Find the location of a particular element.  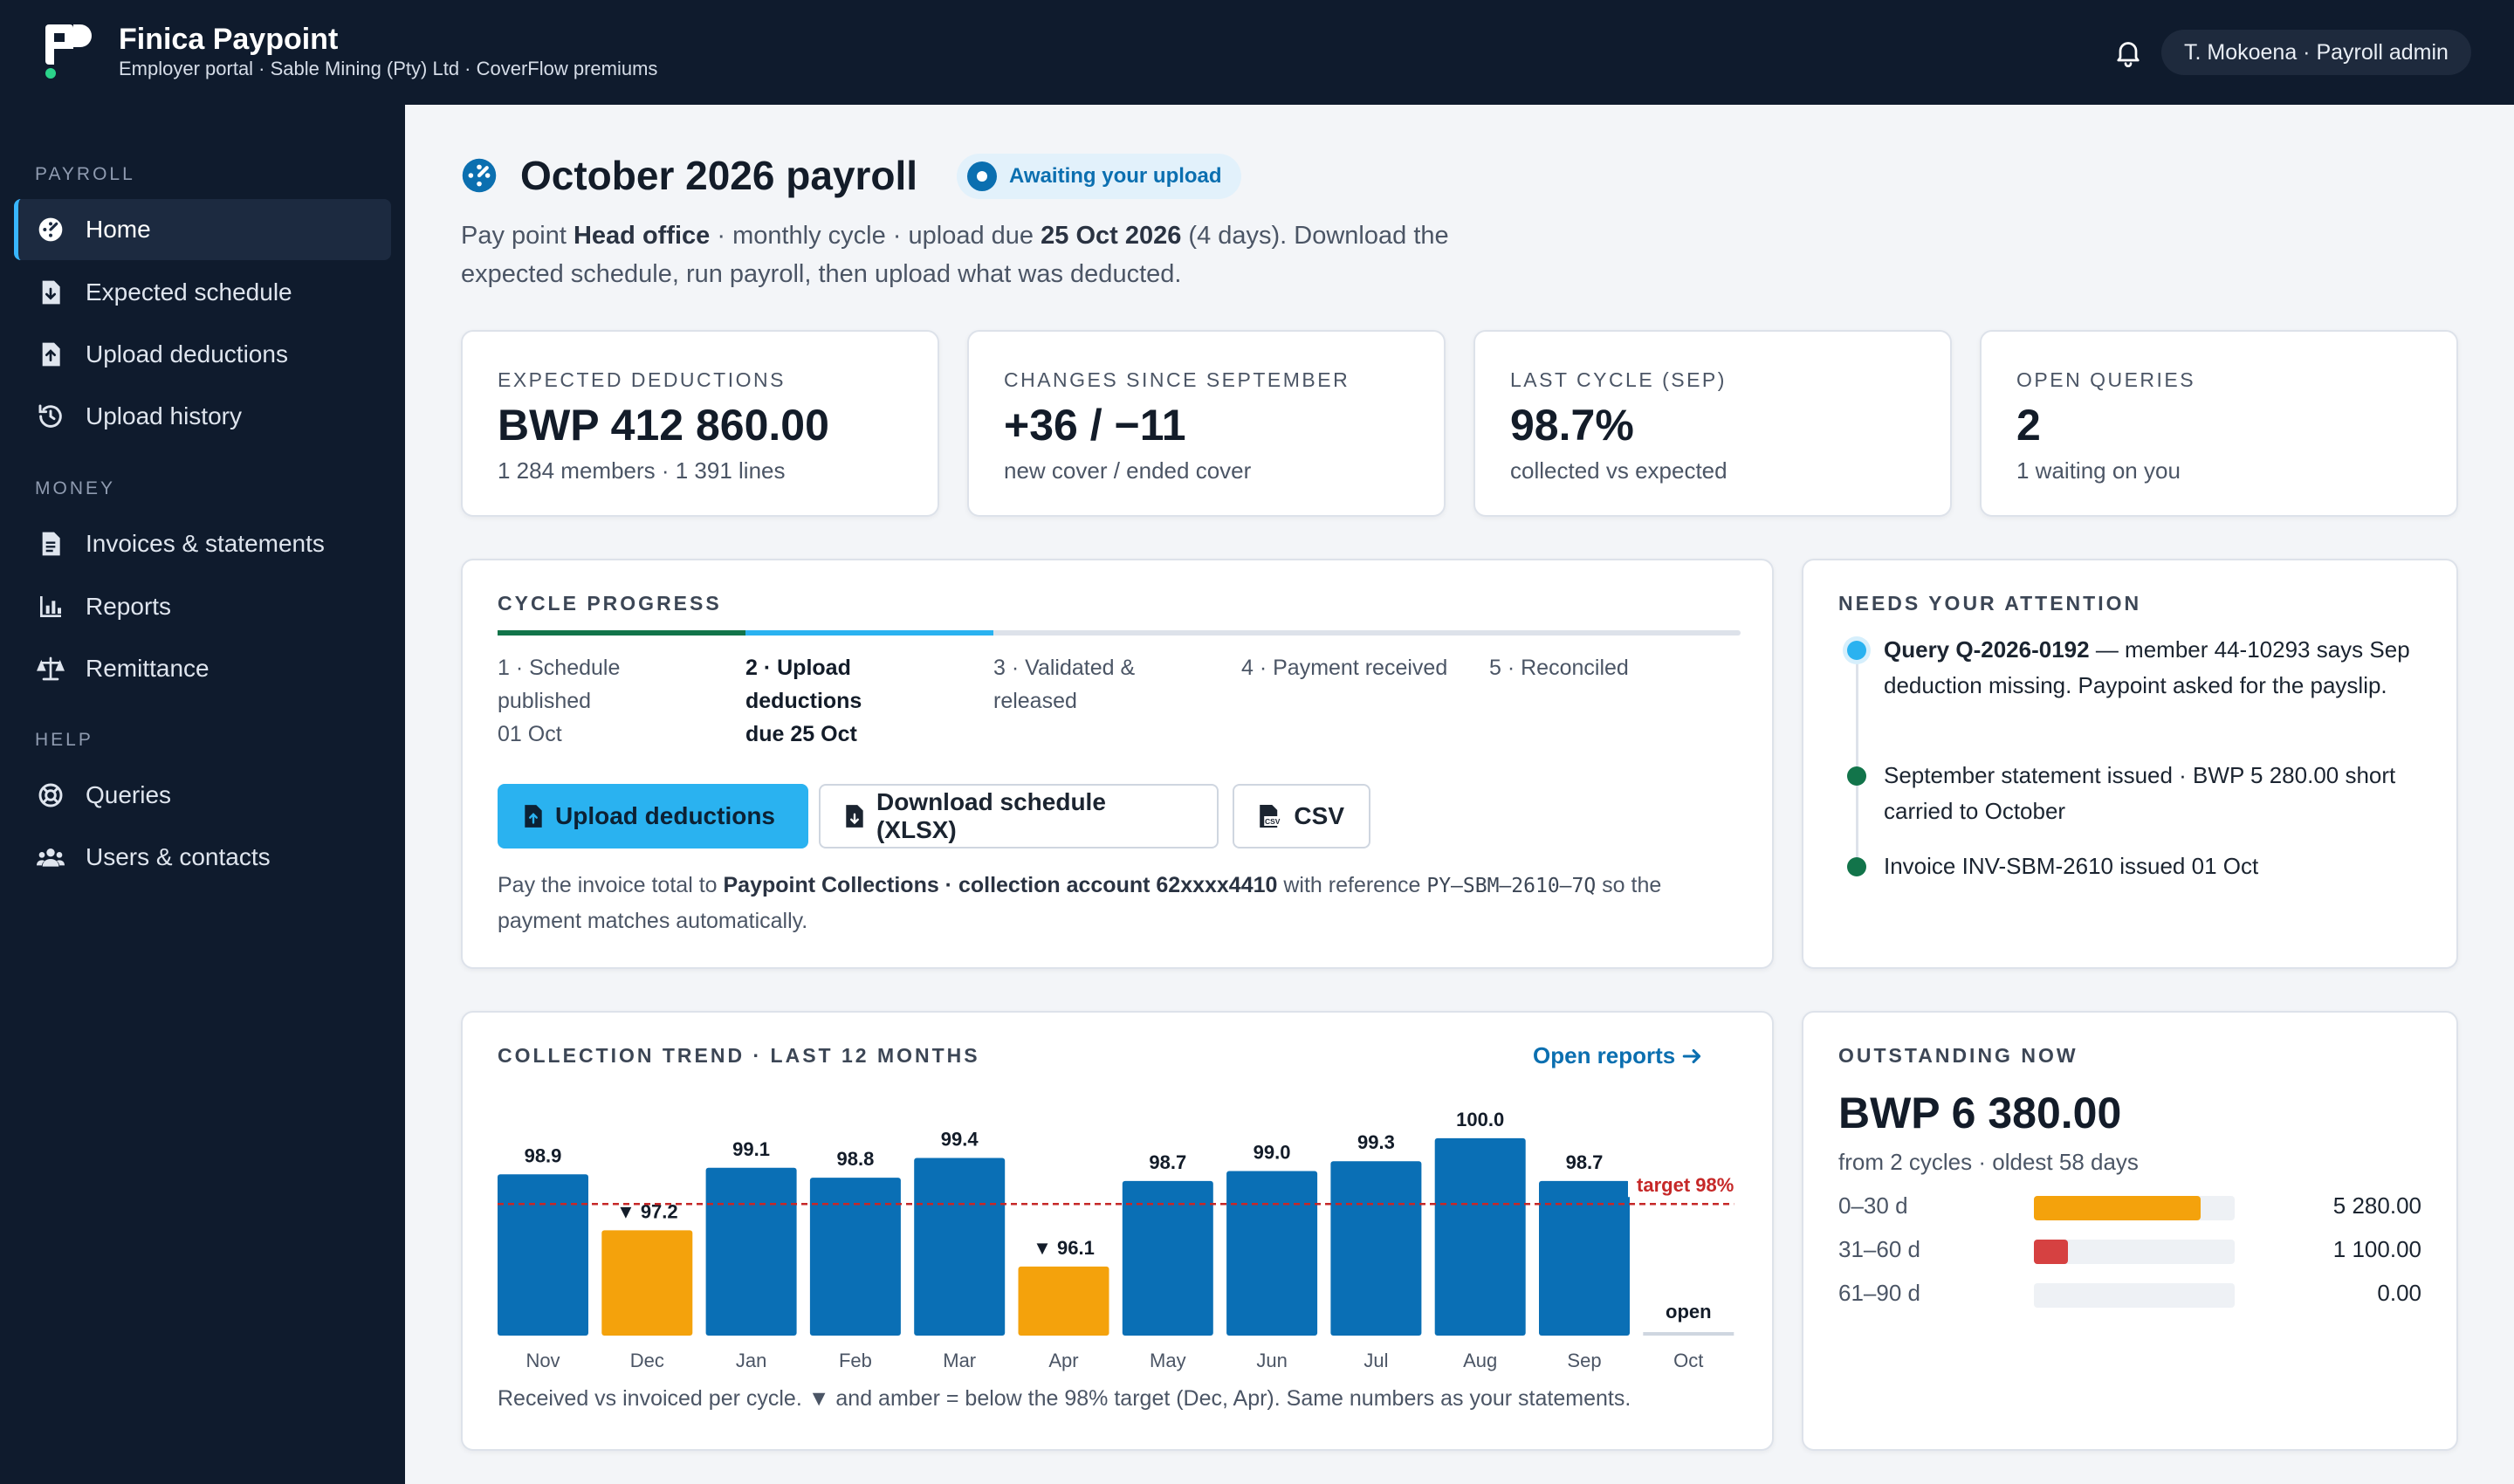

note-text: with reference is located at coordinates (1352, 885).